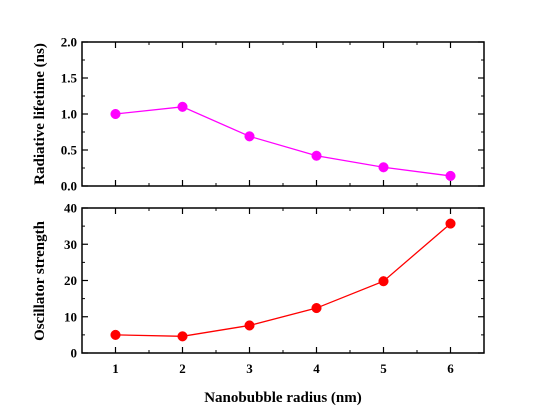  What do you see at coordinates (40, 280) in the screenshot?
I see `y-axis-title: Oscillator strength` at bounding box center [40, 280].